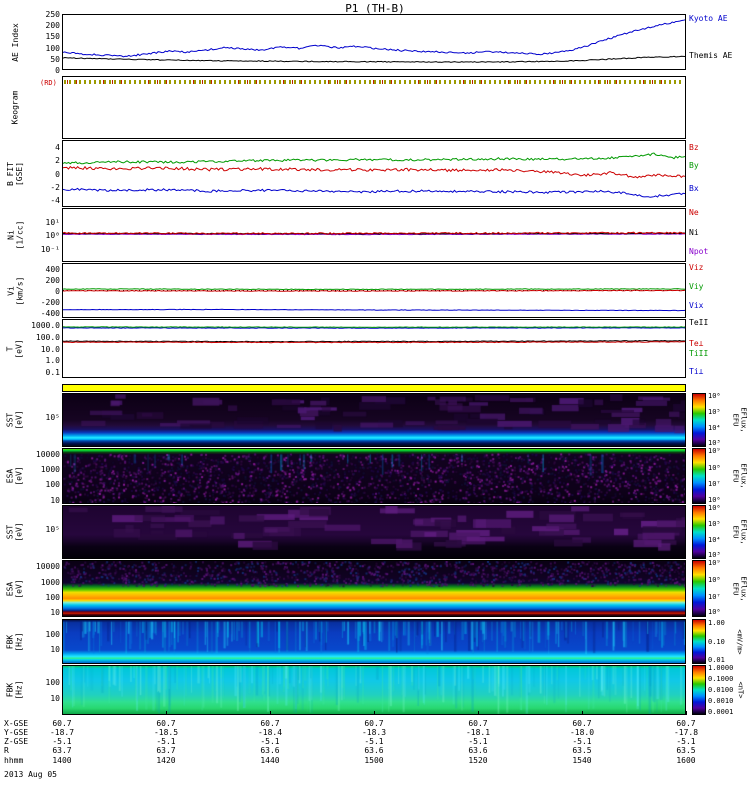  What do you see at coordinates (374, 690) in the screenshot?
I see `spectrogram-texture-fbk_b` at bounding box center [374, 690].